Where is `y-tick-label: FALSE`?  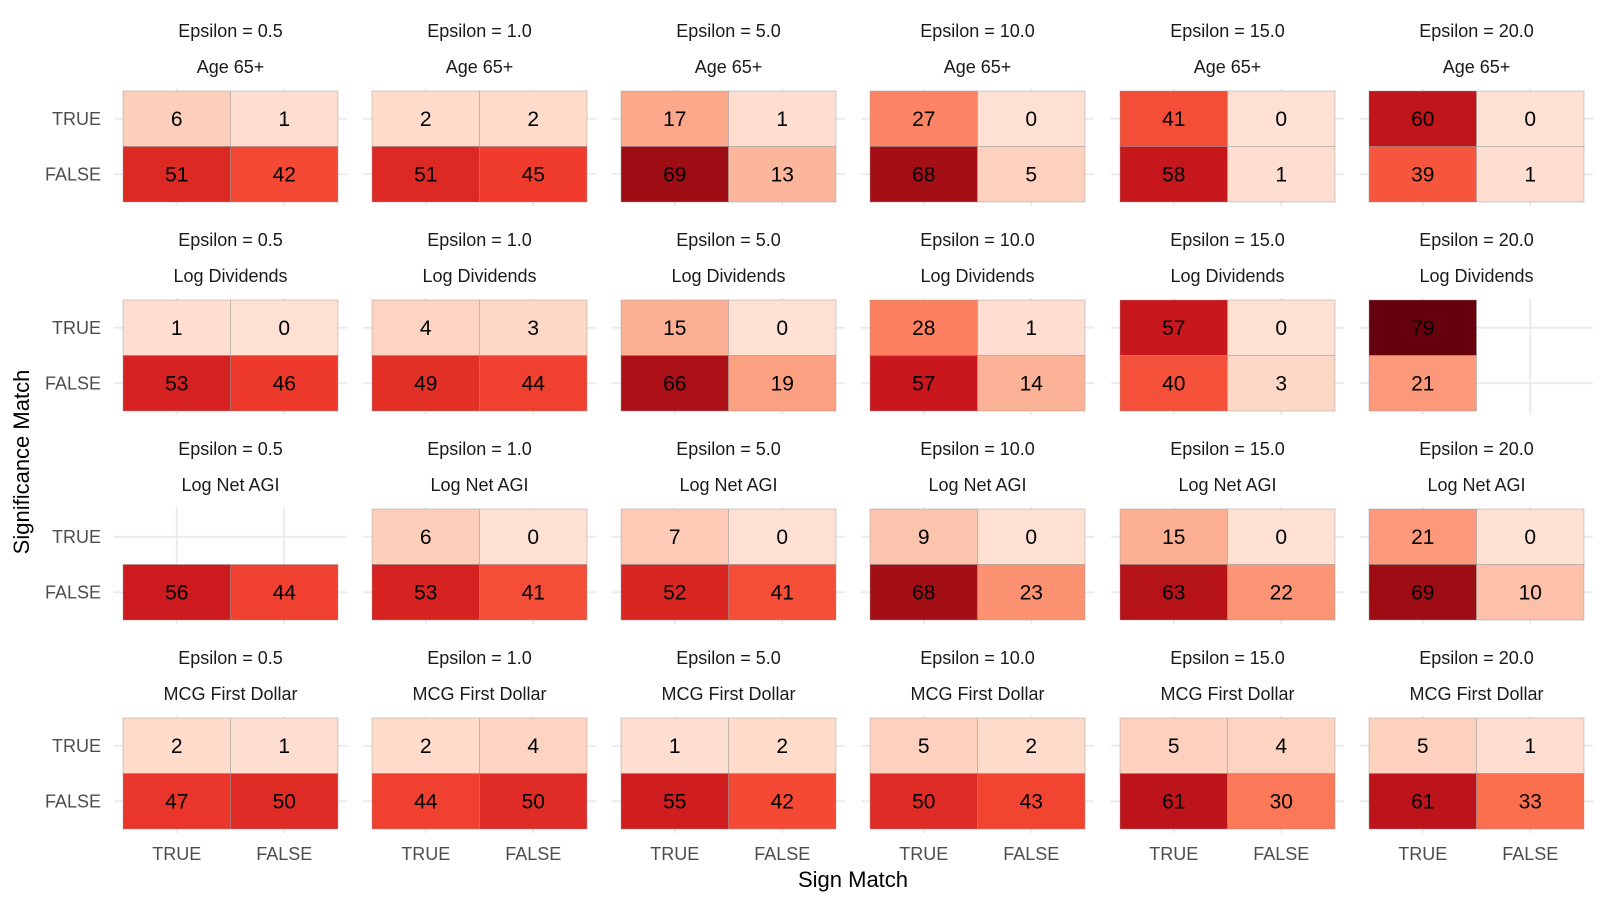 y-tick-label: FALSE is located at coordinates (73, 174).